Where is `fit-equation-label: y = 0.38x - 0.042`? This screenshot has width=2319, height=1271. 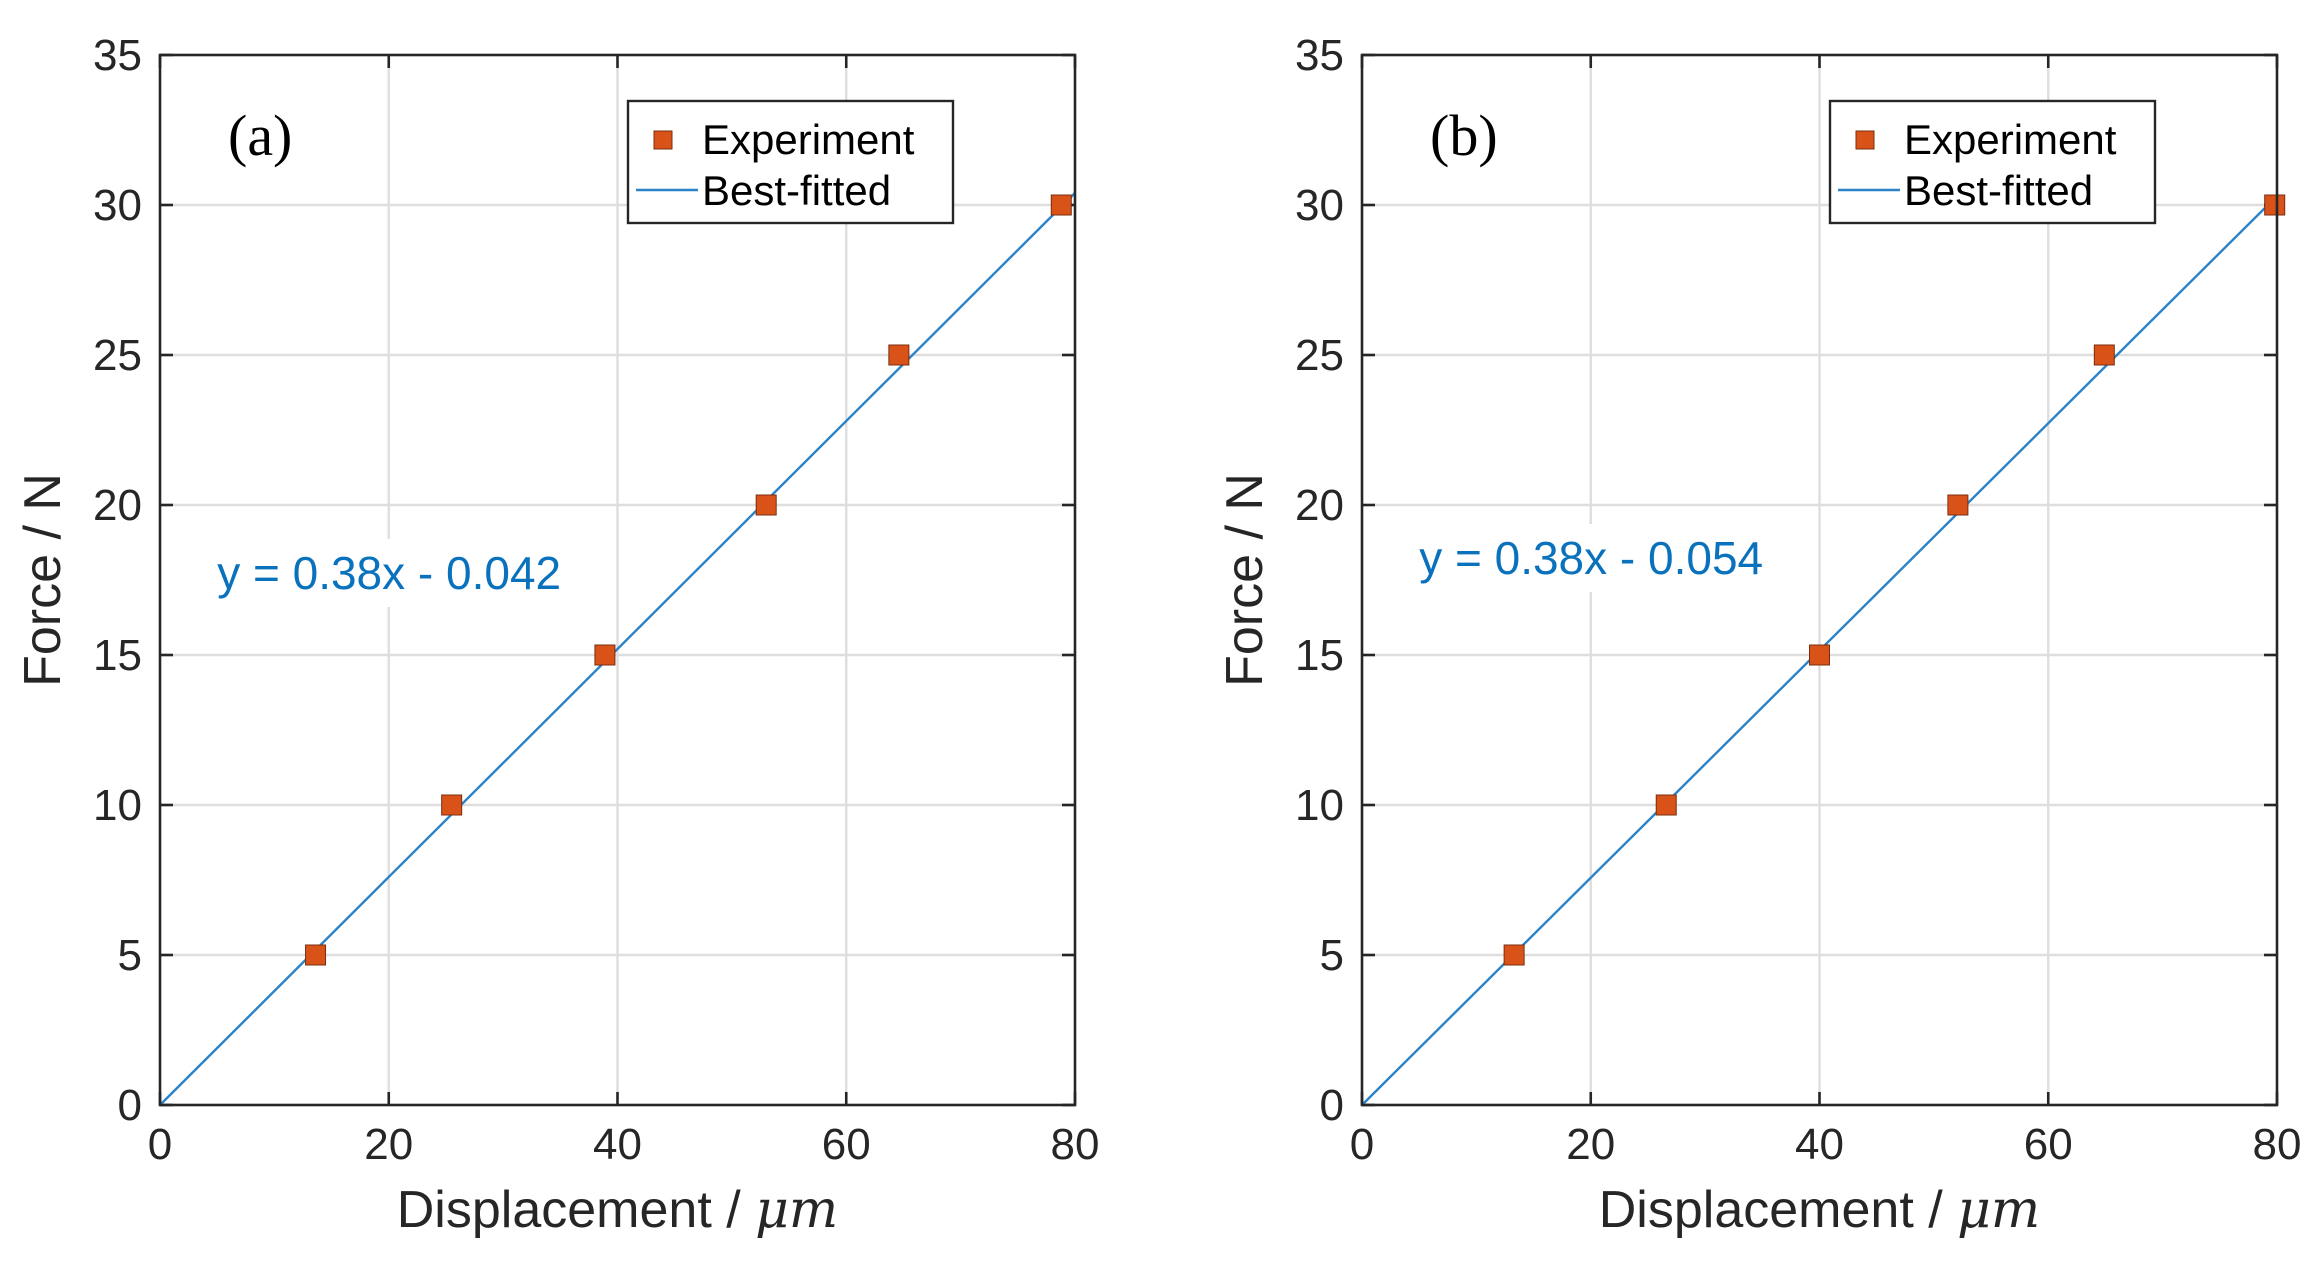
fit-equation-label: y = 0.38x - 0.042 is located at coordinates (389, 573).